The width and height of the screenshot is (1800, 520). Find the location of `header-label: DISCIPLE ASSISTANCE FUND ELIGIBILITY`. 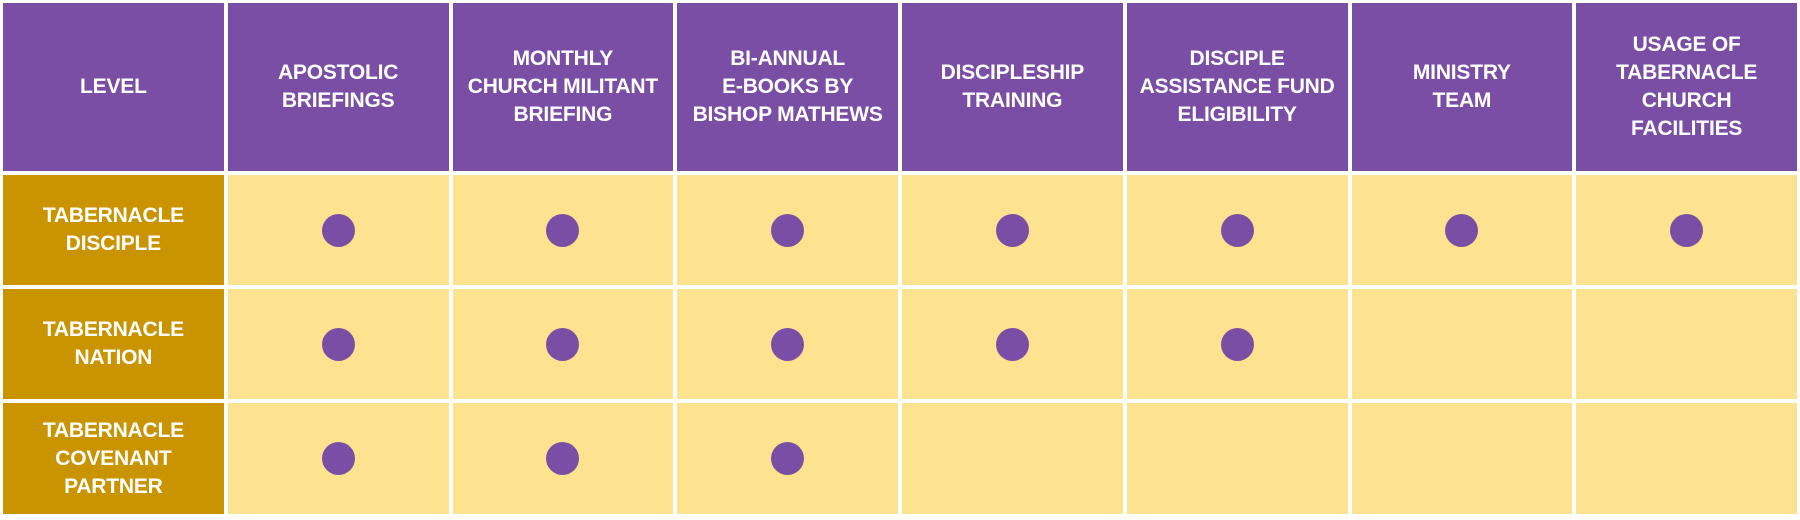

header-label: DISCIPLE ASSISTANCE FUND ELIGIBILITY is located at coordinates (1237, 86).